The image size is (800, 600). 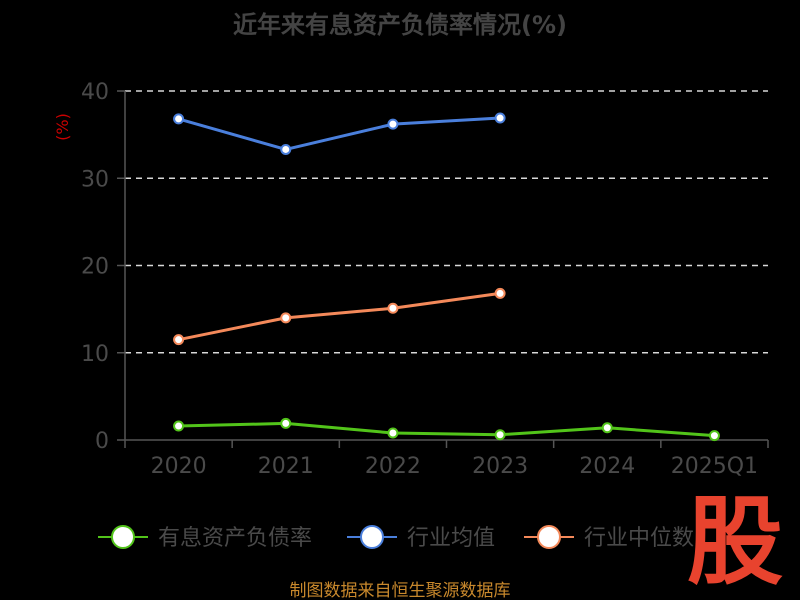 I want to click on data-point-s2-2023, so click(x=500, y=293).